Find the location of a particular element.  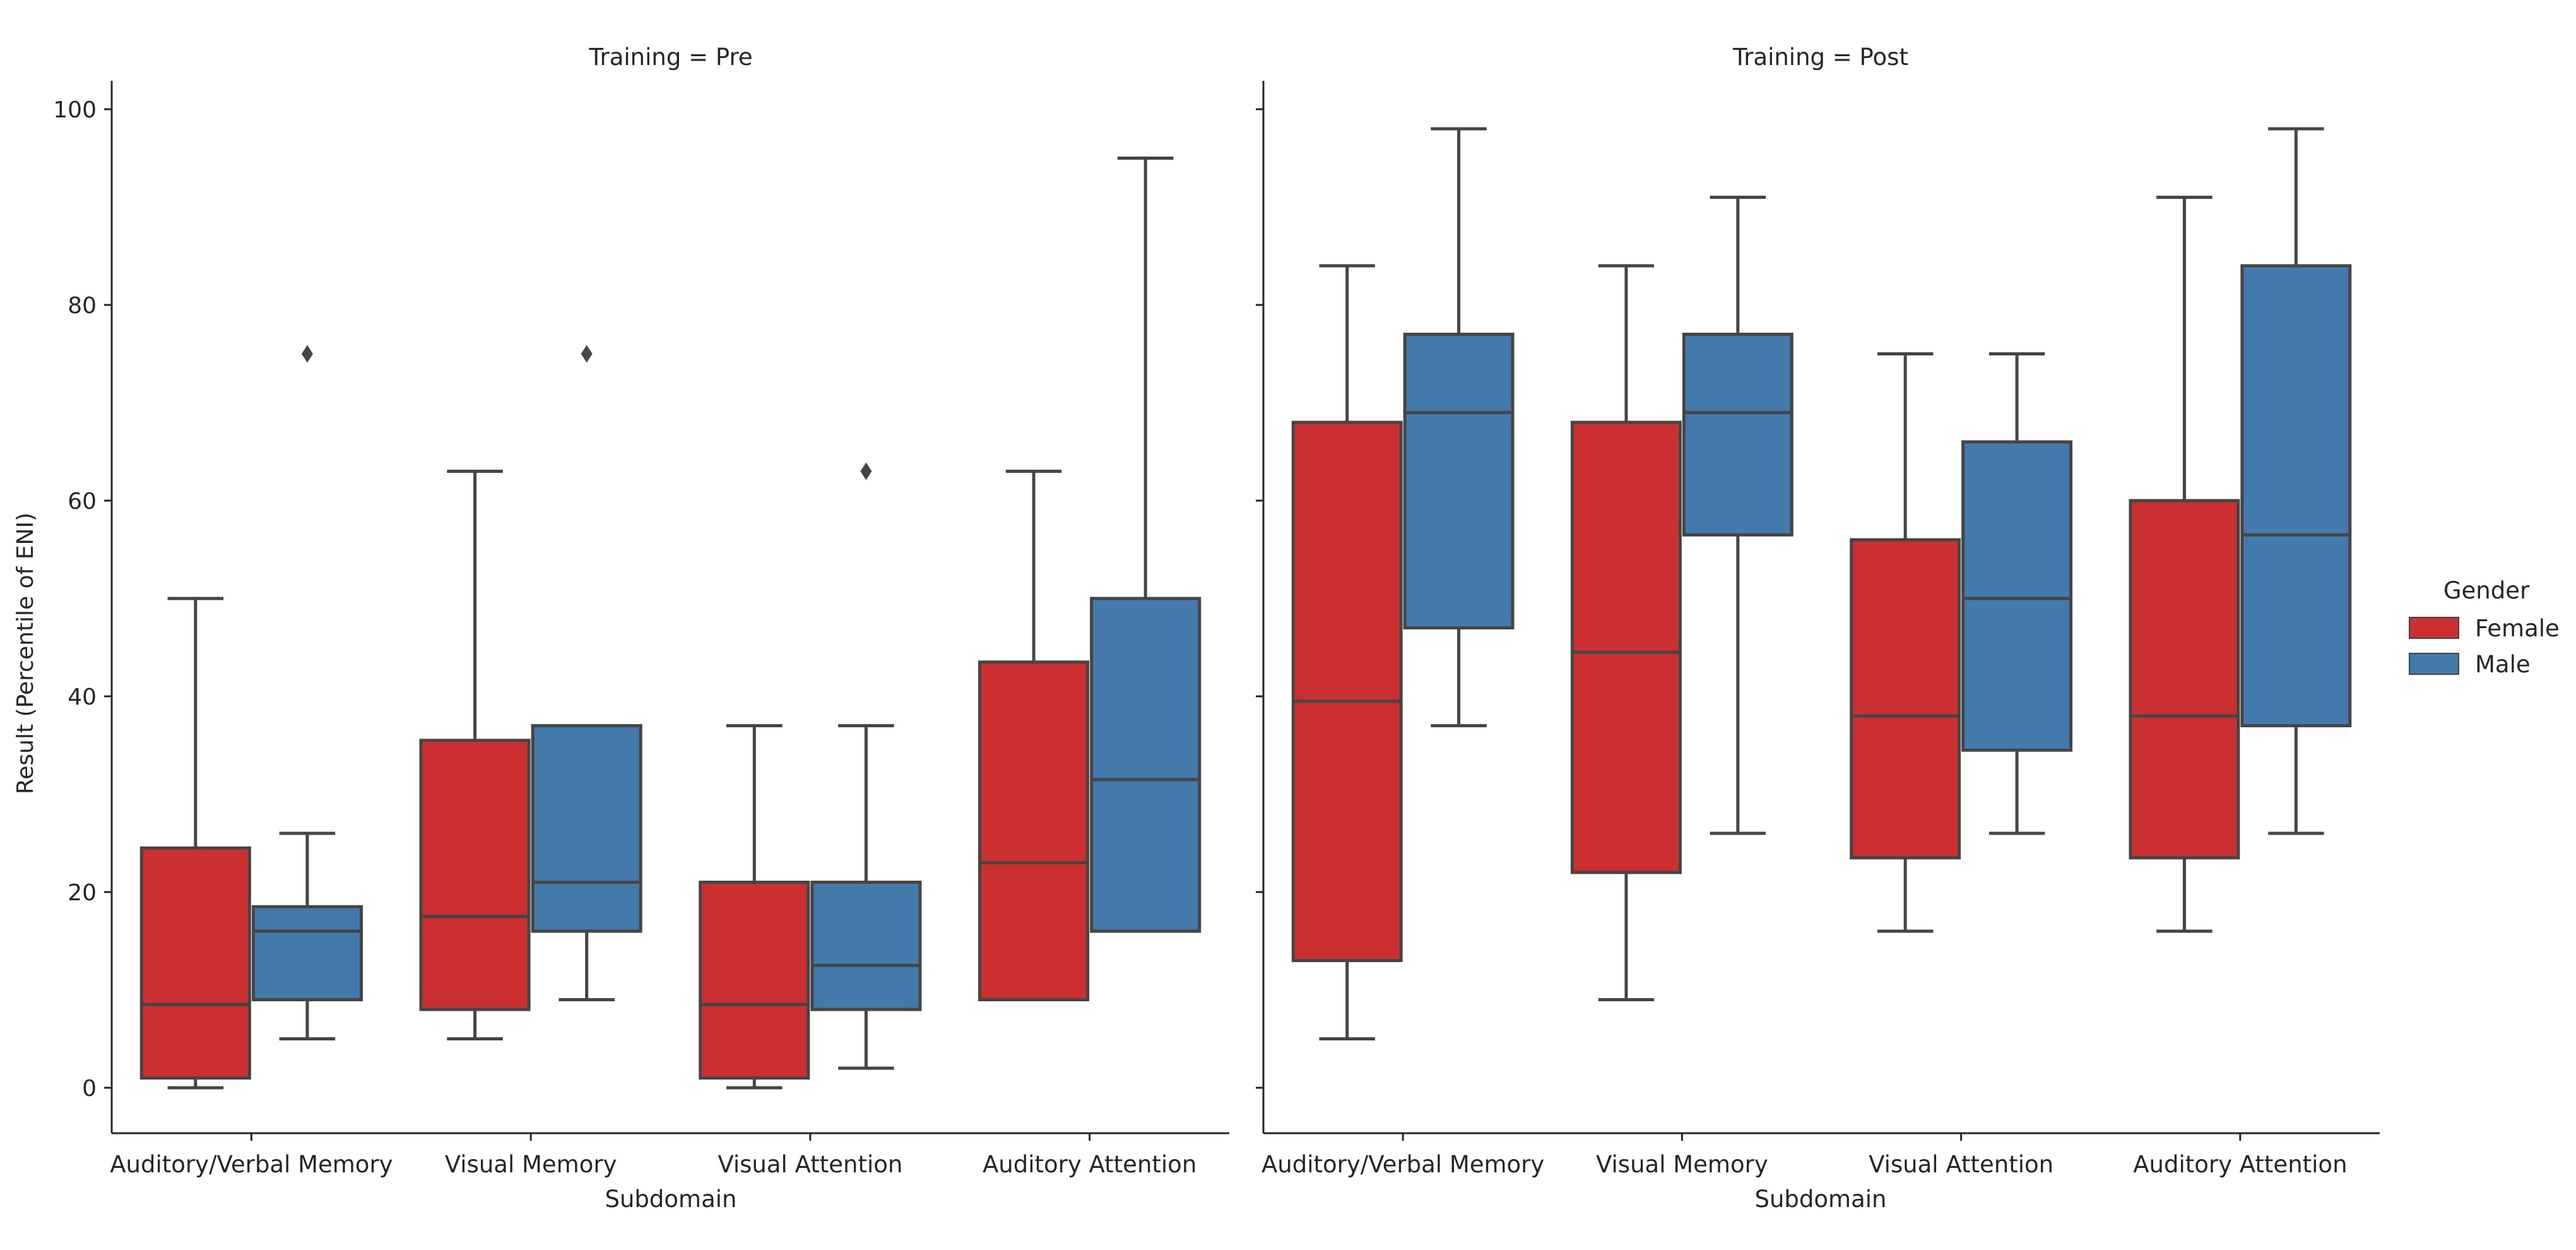

x-axis-label-post: Subdomain is located at coordinates (1821, 1199).